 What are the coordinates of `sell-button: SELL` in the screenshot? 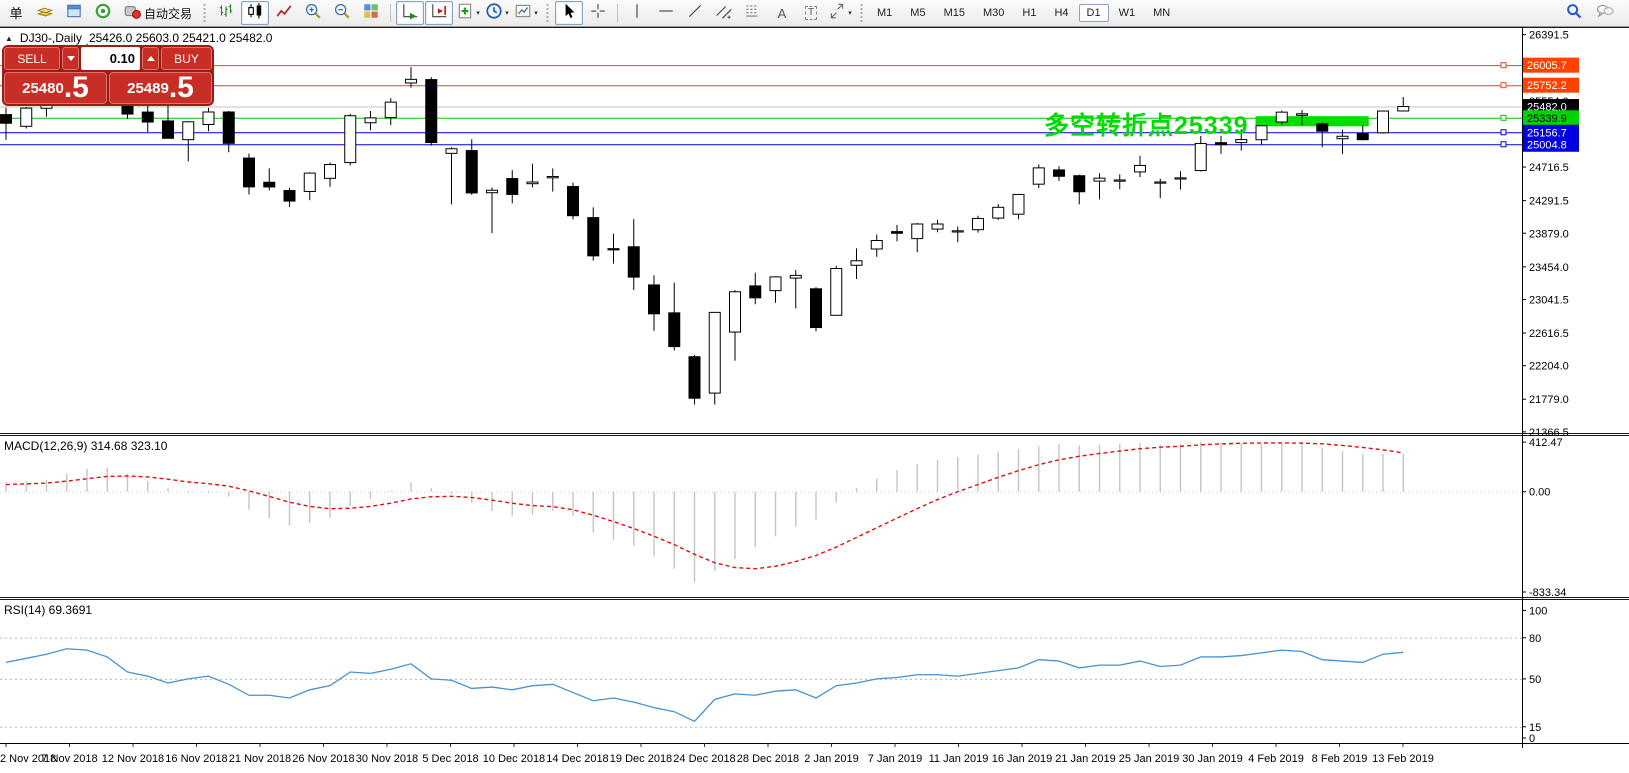 It's located at (32, 58).